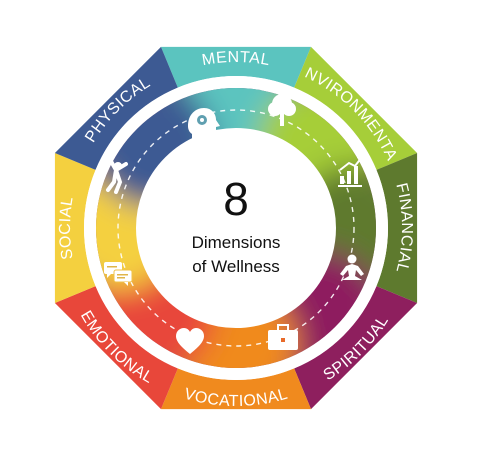  What do you see at coordinates (67, 227) in the screenshot?
I see `segment-label-social: SOCIAL` at bounding box center [67, 227].